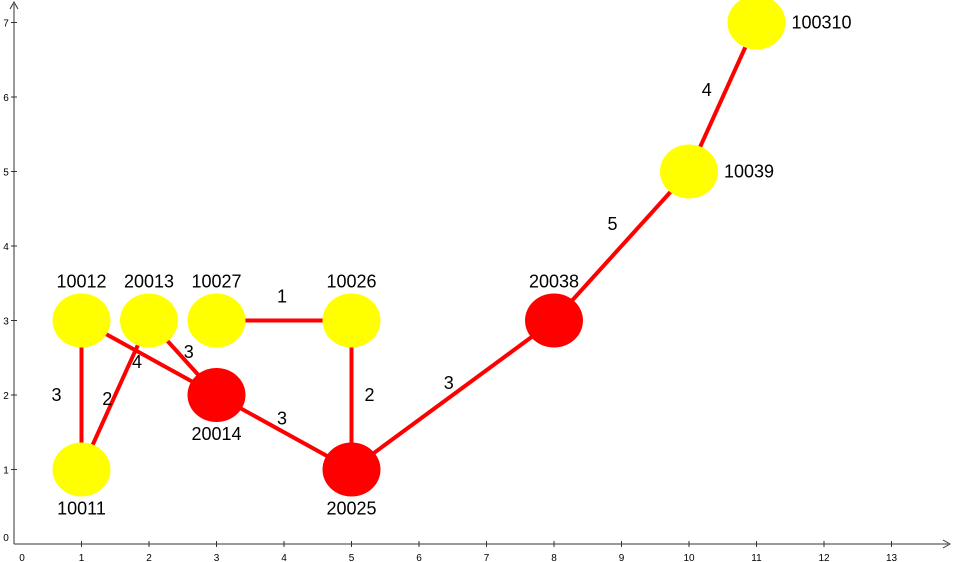  I want to click on x-tick-label: 13, so click(892, 557).